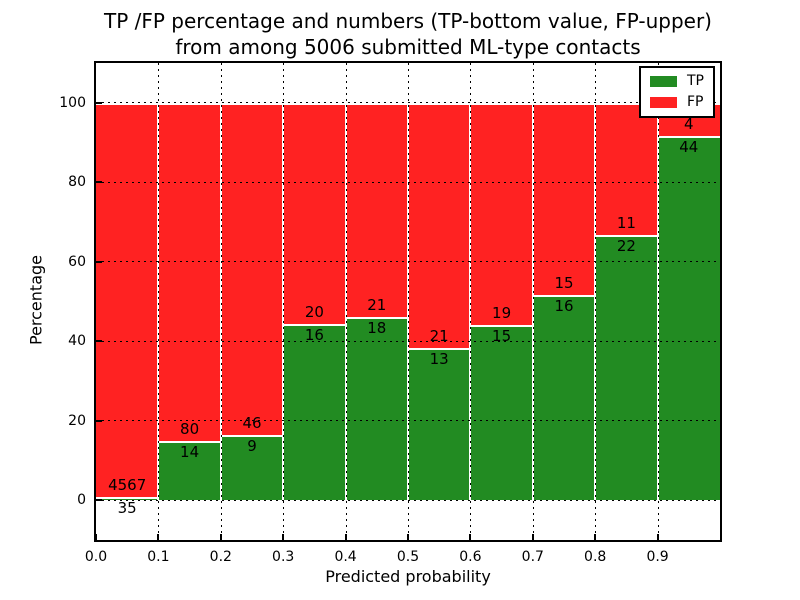 Image resolution: width=800 pixels, height=600 pixels. Describe the element at coordinates (502, 335) in the screenshot. I see `tp-count-label-6: 15` at that location.